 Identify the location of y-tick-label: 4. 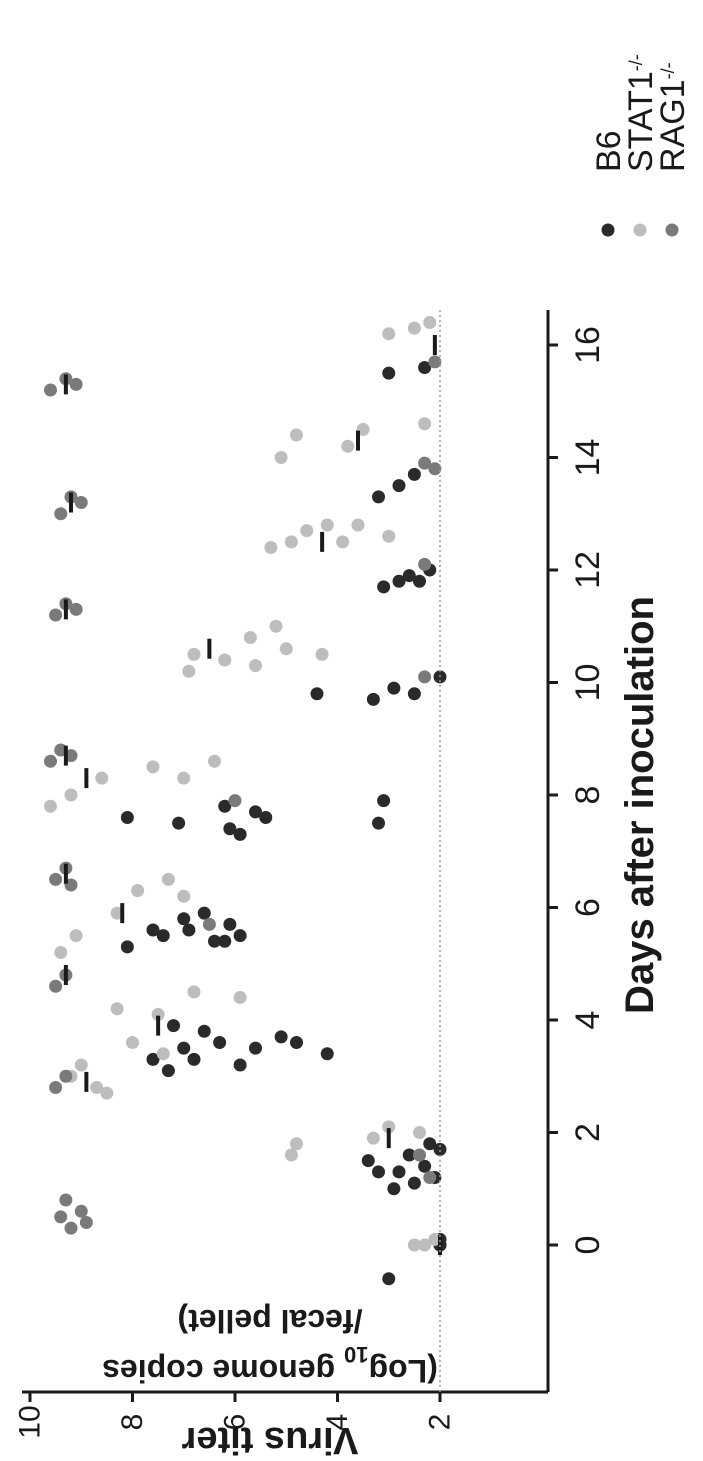
(337, 1422).